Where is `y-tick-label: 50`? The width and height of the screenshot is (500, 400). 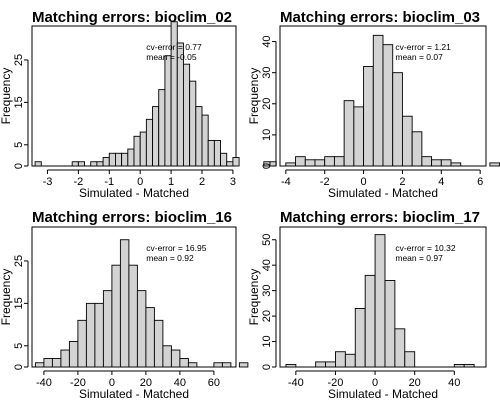
y-tick-label: 50 is located at coordinates (267, 240).